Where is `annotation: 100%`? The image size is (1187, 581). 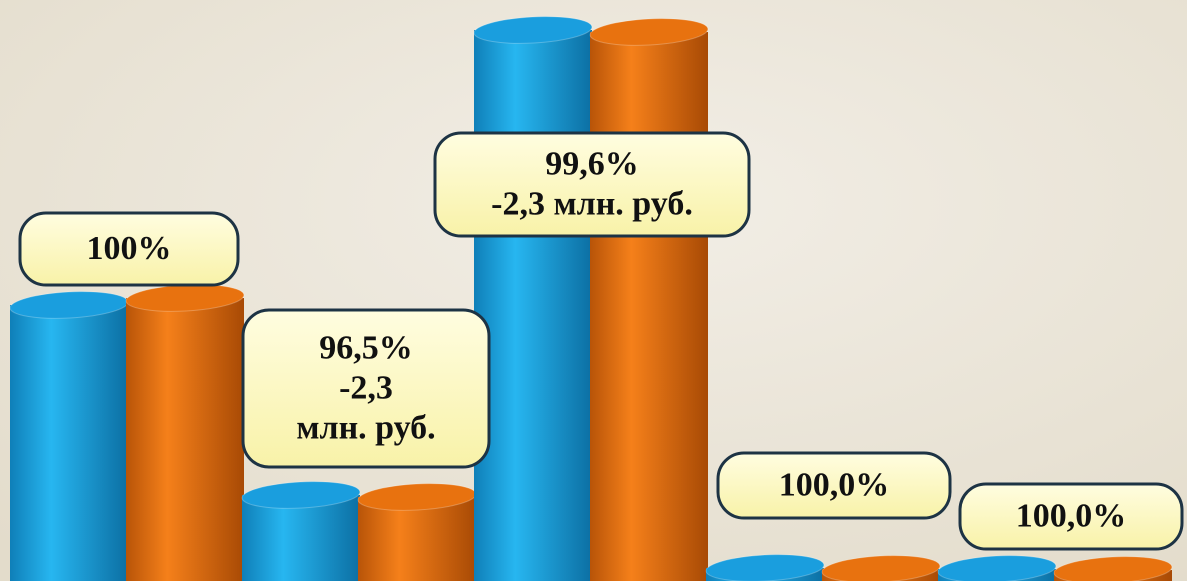 annotation: 100% is located at coordinates (129, 248).